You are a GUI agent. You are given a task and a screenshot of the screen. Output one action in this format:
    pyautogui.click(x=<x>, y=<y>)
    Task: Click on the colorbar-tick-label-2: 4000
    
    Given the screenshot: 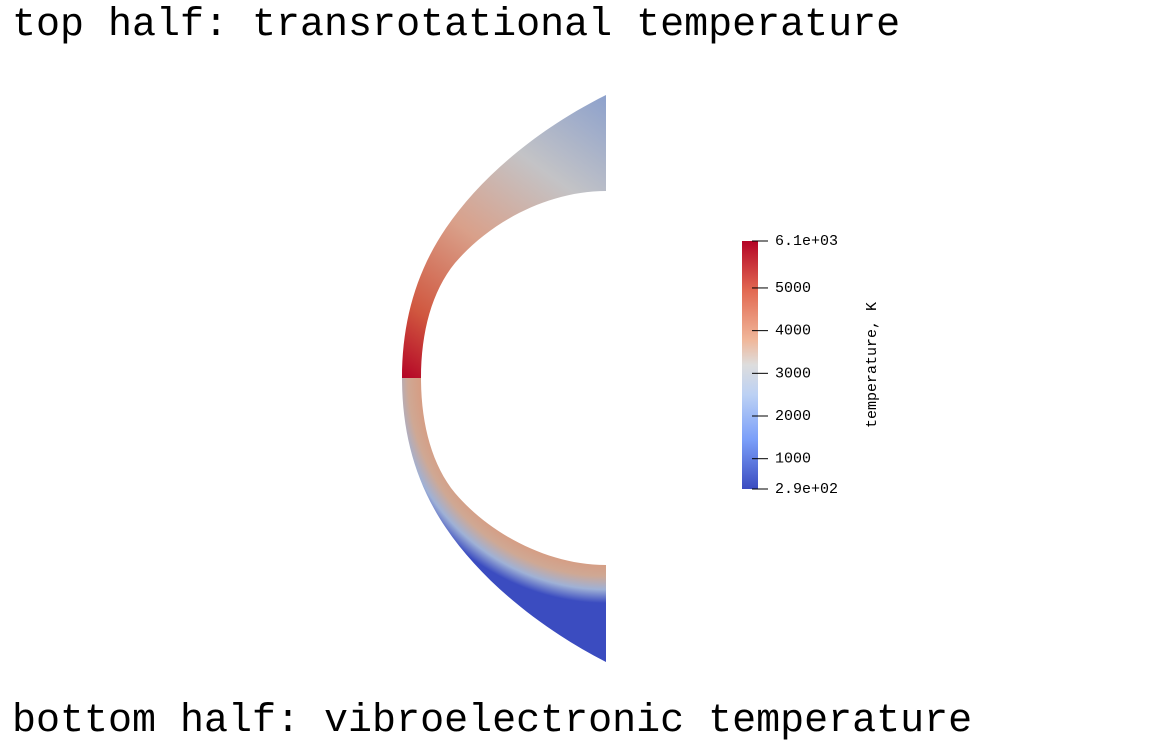 What is the action you would take?
    pyautogui.click(x=793, y=331)
    